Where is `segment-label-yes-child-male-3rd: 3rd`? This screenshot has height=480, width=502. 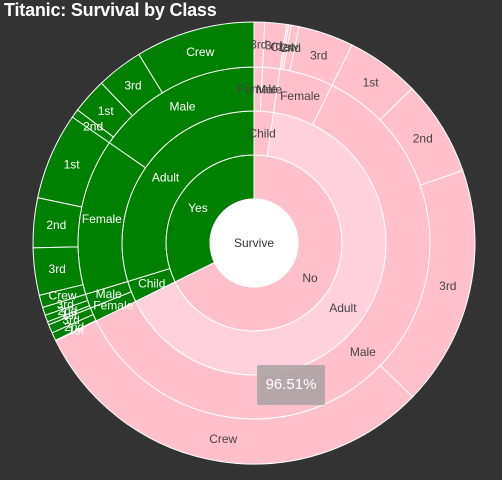
segment-label-yes-child-male-3rd: 3rd is located at coordinates (65, 304).